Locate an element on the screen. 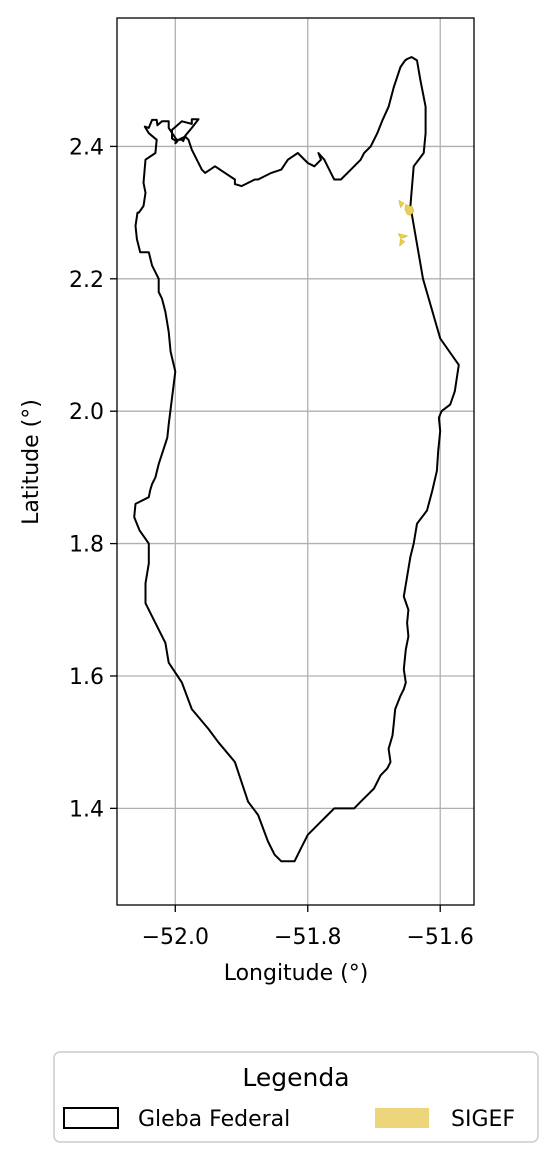  x-tick-label: −51.8 is located at coordinates (307, 937).